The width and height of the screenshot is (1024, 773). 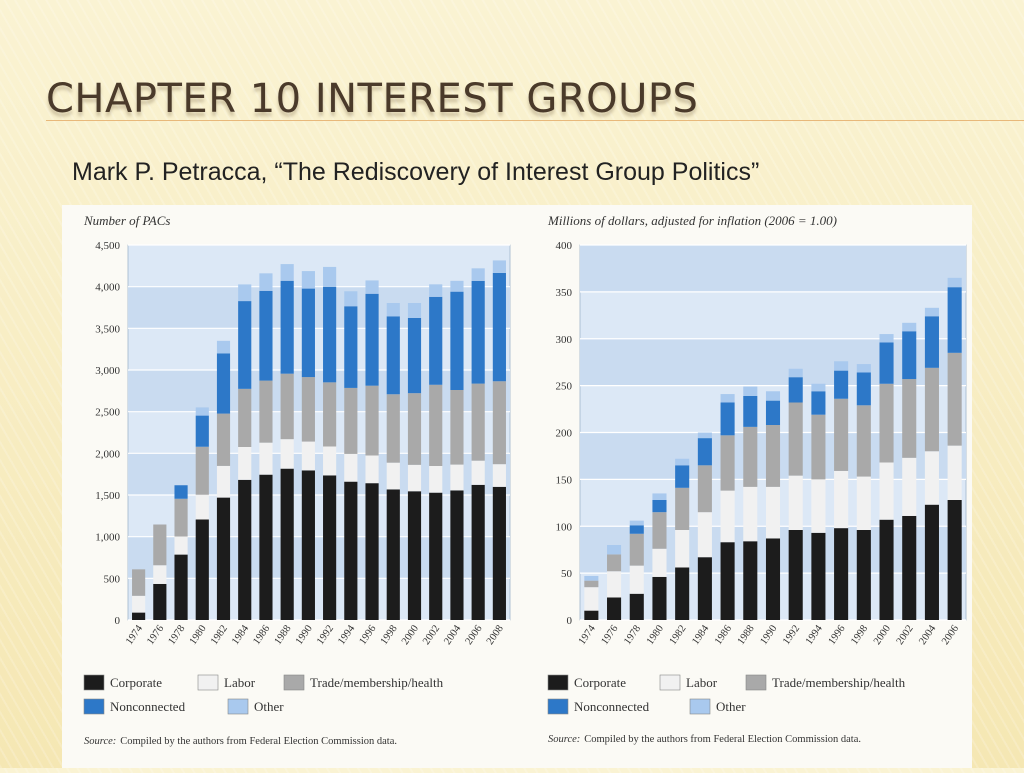 What do you see at coordinates (351, 347) in the screenshot?
I see `bar-segment-nonconnected-1994` at bounding box center [351, 347].